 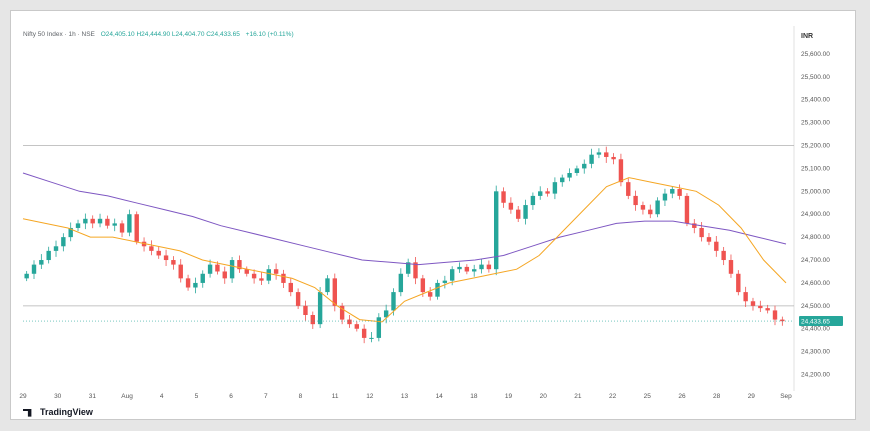 What do you see at coordinates (127, 396) in the screenshot?
I see `x-tick-label: Aug` at bounding box center [127, 396].